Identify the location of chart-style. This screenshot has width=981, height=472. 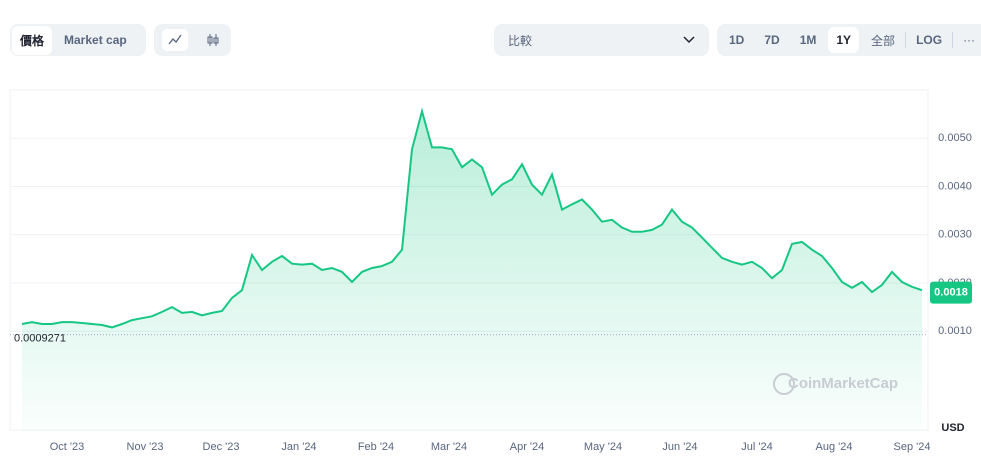
(192, 40).